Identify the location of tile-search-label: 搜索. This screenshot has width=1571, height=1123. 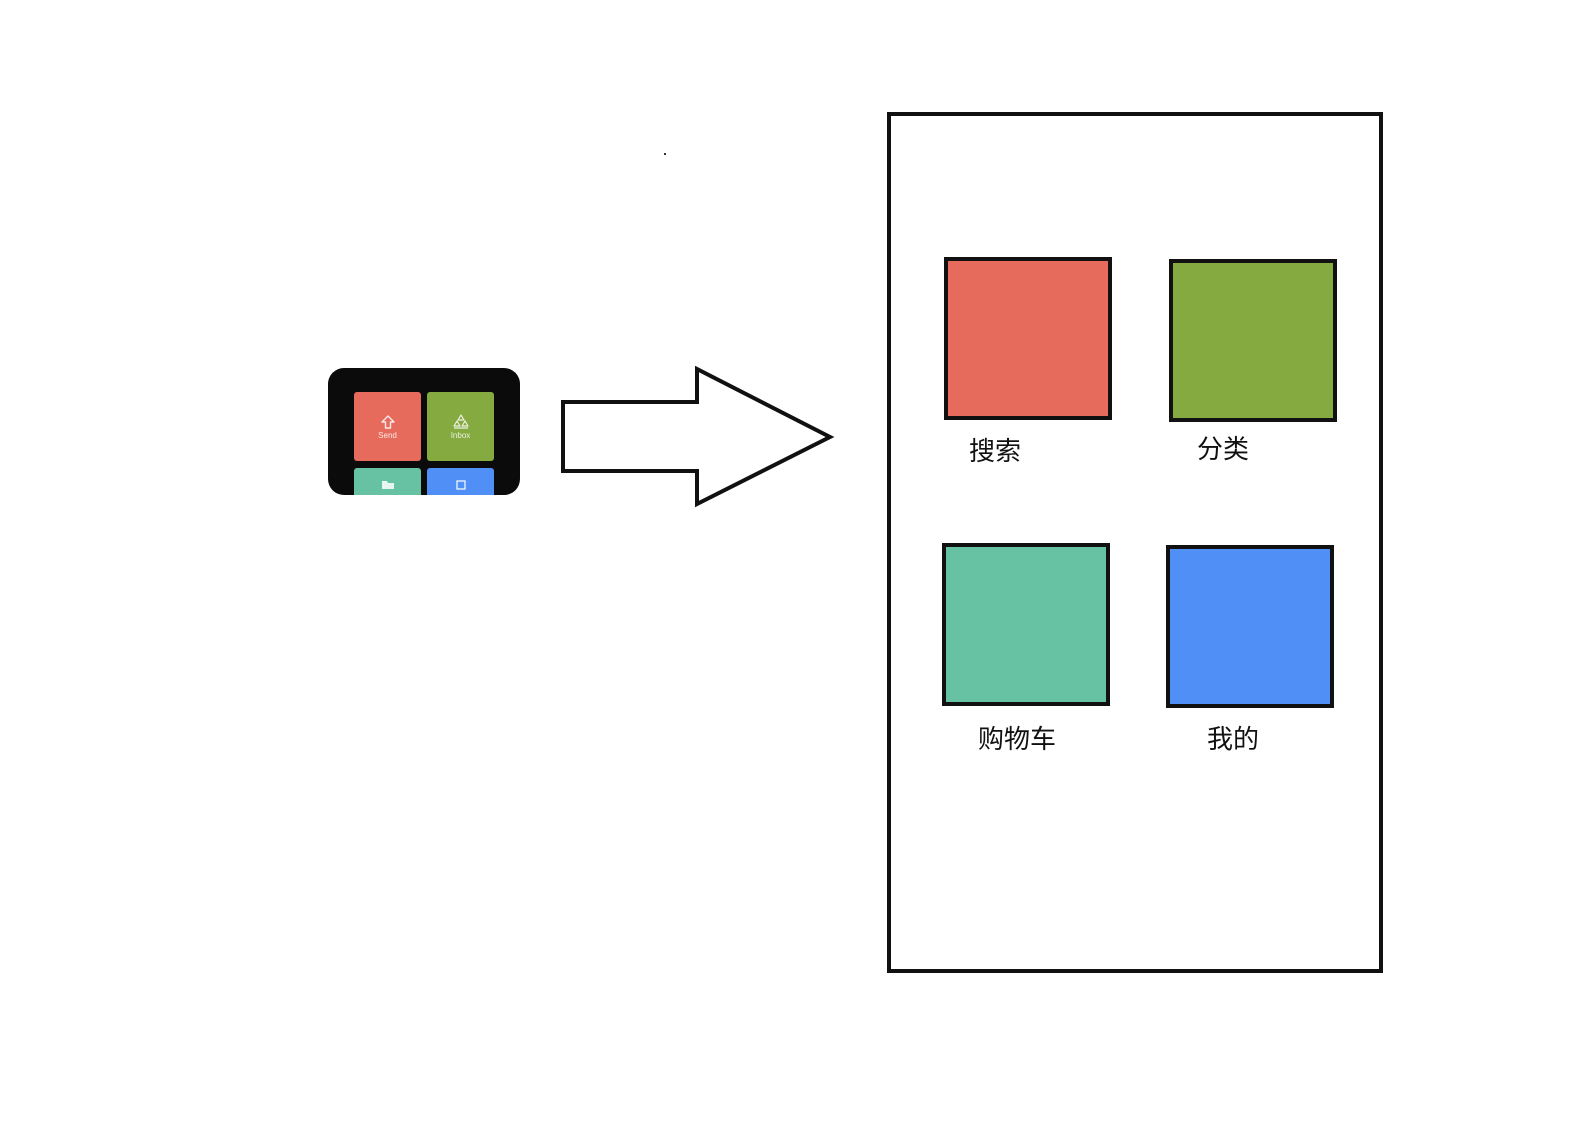
(995, 452).